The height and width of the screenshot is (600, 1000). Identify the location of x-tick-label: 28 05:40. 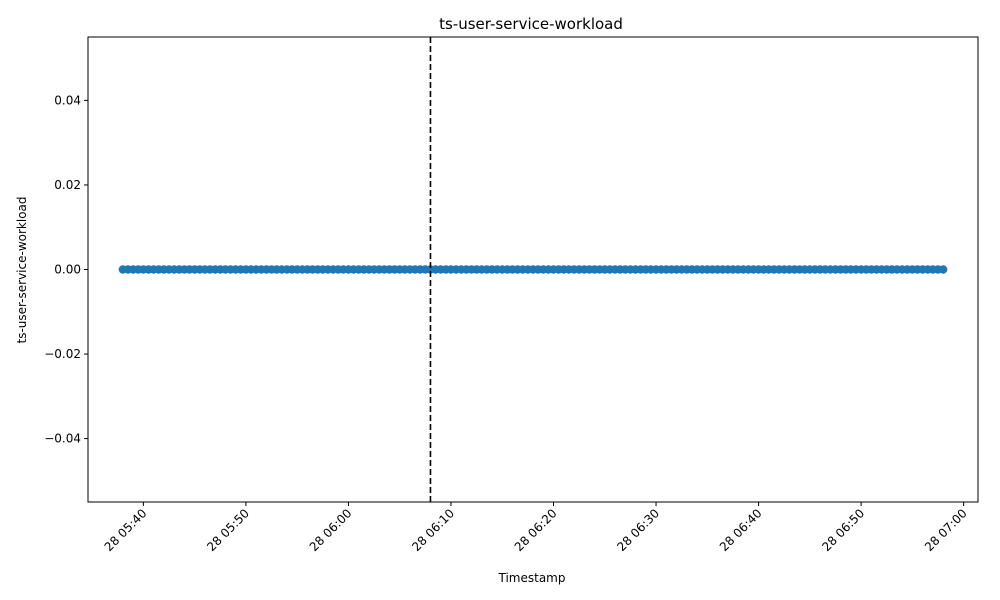
(126, 530).